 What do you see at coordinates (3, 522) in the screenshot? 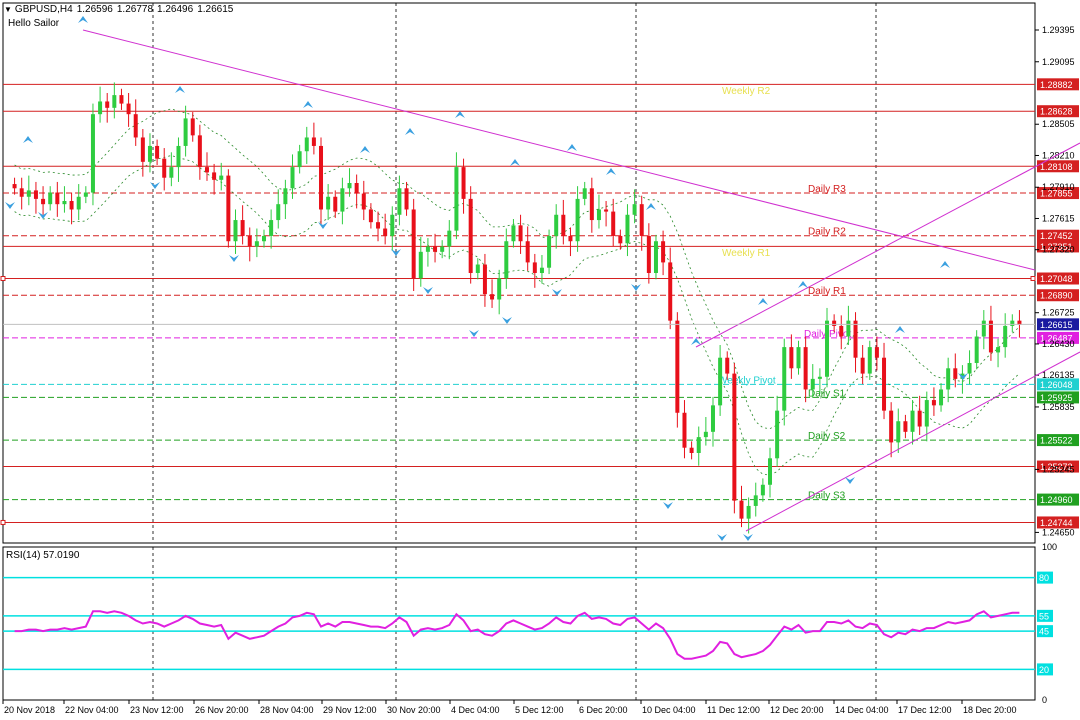
I see `level-handle` at bounding box center [3, 522].